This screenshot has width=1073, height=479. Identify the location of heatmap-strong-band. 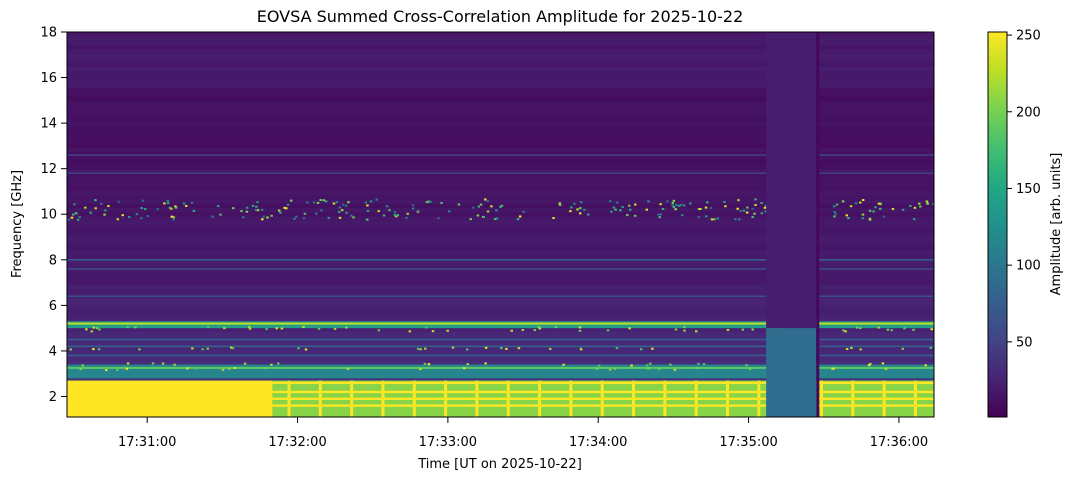
(500, 325).